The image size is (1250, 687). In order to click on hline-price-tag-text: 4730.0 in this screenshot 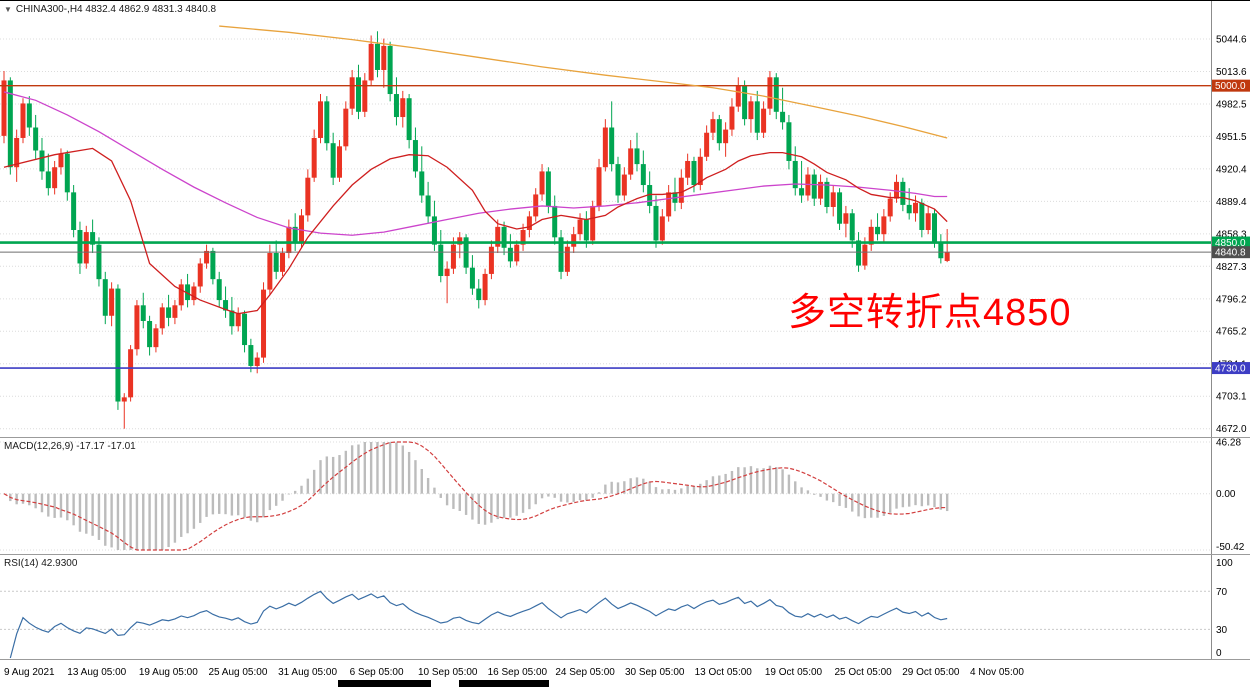, I will do `click(1230, 369)`.